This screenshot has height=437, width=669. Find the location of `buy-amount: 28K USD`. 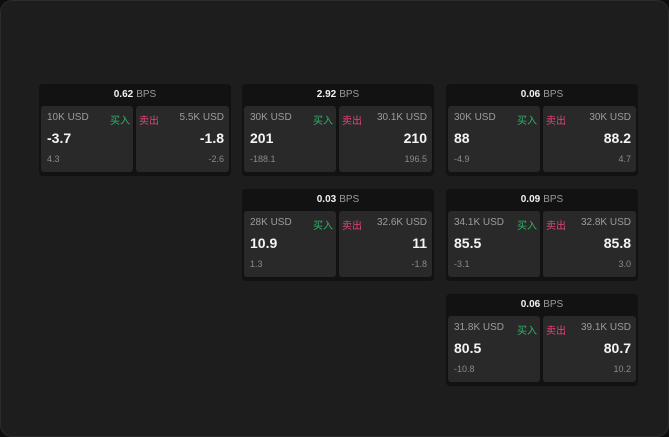

buy-amount: 28K USD is located at coordinates (271, 222).